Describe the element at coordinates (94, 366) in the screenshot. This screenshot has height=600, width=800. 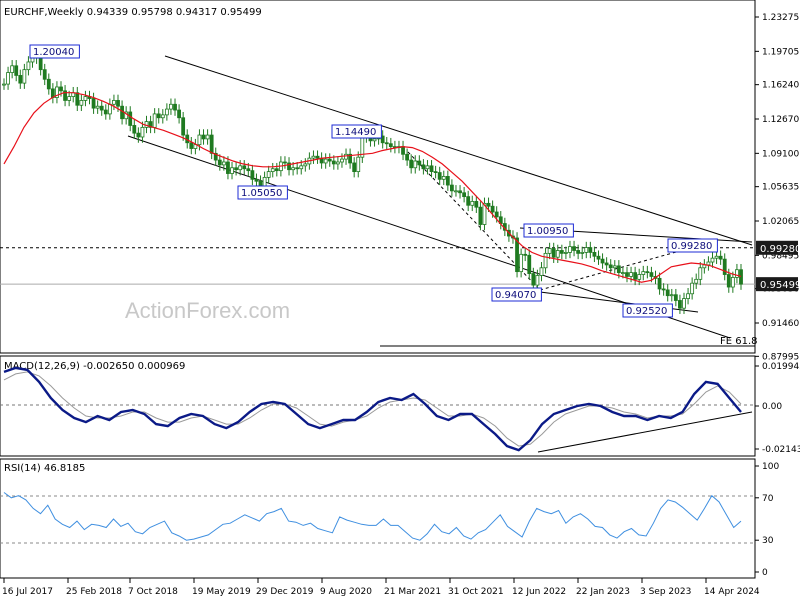
I see `macd-header: MACD(12,26,9) -0.002650 0.000969` at that location.